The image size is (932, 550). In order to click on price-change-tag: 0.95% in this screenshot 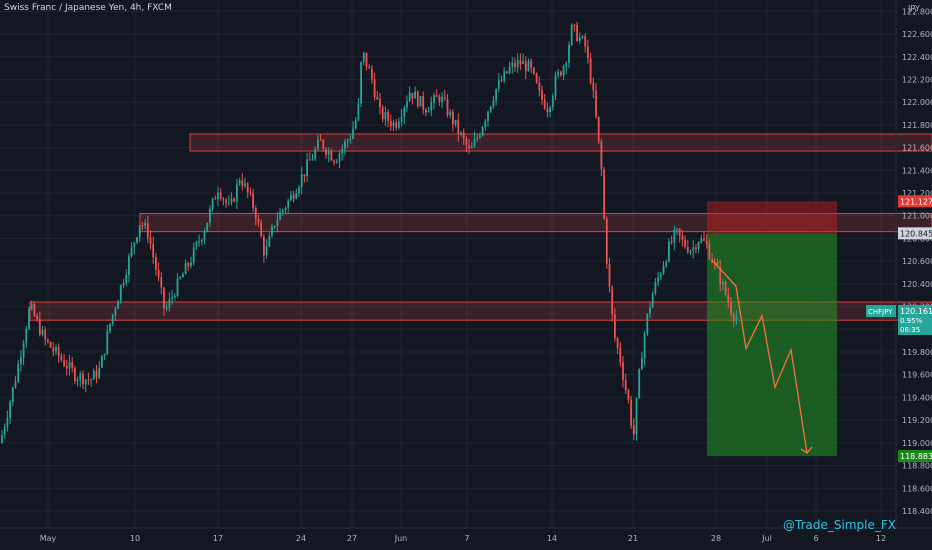, I will do `click(911, 321)`.